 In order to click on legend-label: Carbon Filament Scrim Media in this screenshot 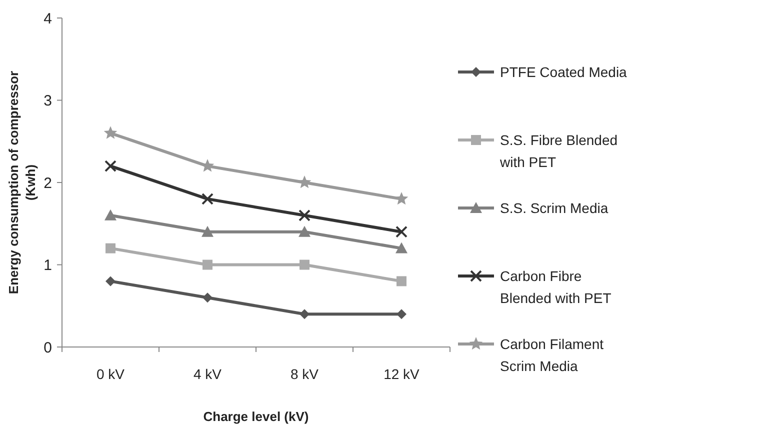, I will do `click(552, 355)`.